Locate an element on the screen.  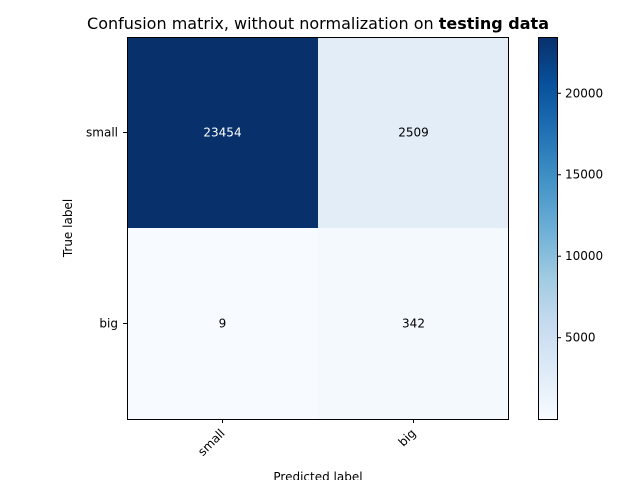
colorbar-ticks: 5000 10000 15000 20000 is located at coordinates (580, 215).